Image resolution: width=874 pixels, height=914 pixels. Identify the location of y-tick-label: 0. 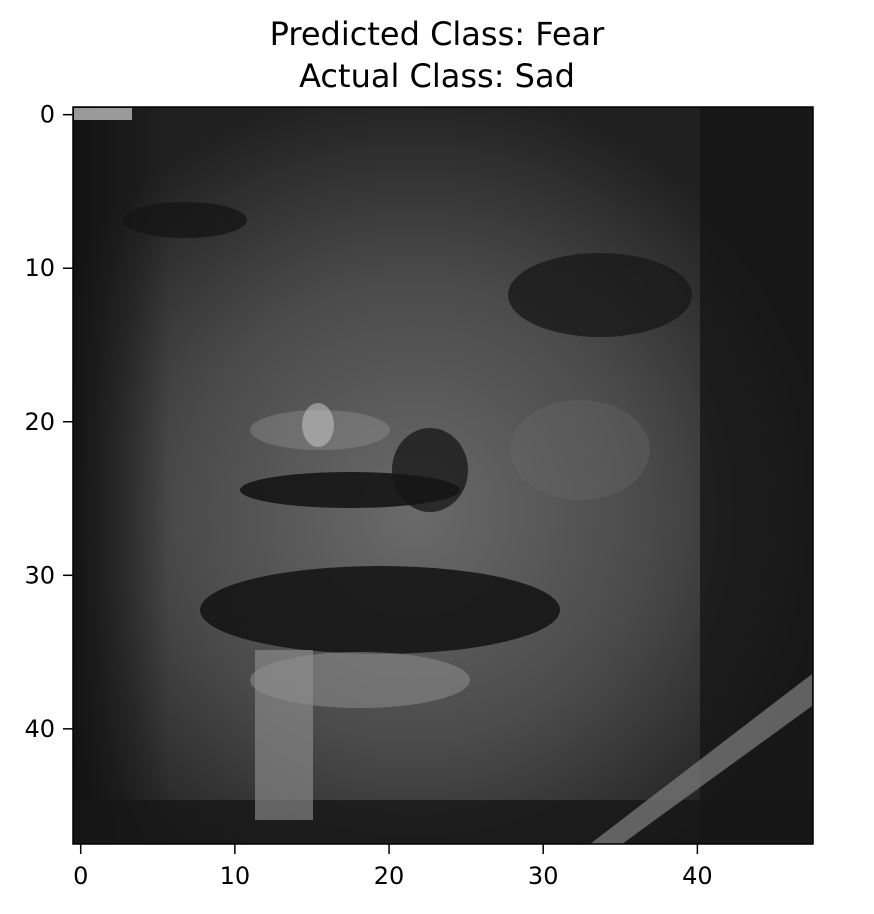
(47, 115).